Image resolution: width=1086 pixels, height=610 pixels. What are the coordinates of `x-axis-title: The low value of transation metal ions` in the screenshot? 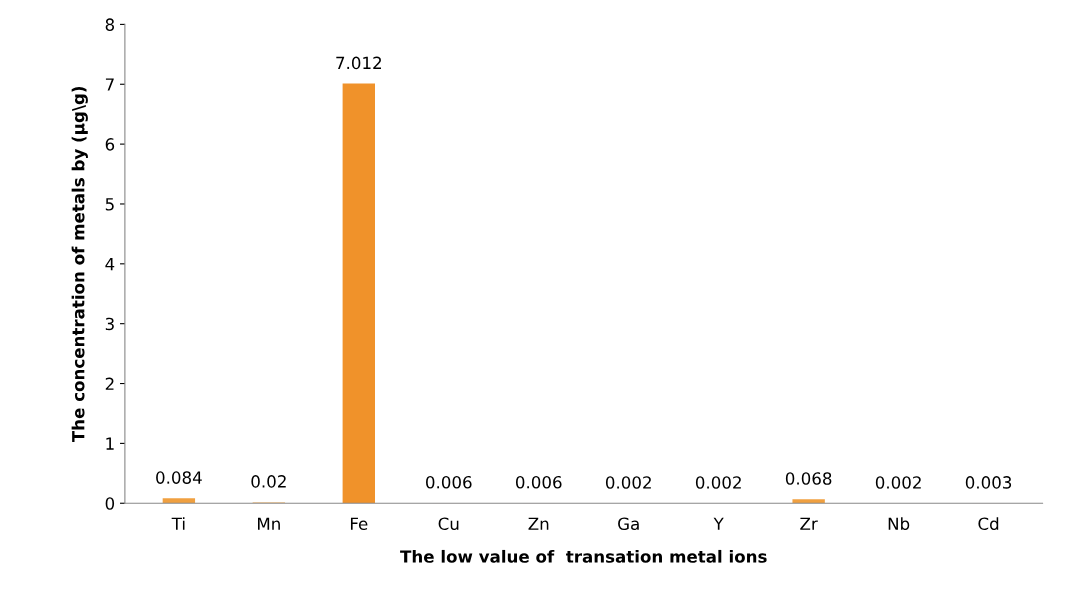 It's located at (583, 556).